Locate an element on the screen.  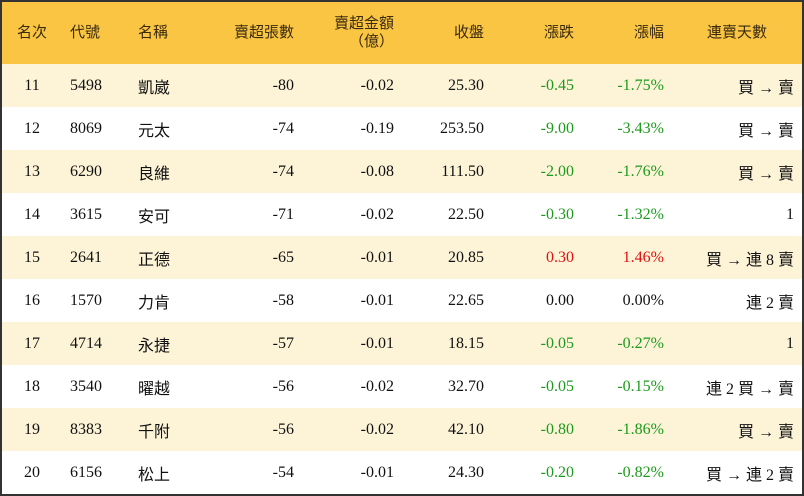
table-cell: 19 is located at coordinates (32, 429).